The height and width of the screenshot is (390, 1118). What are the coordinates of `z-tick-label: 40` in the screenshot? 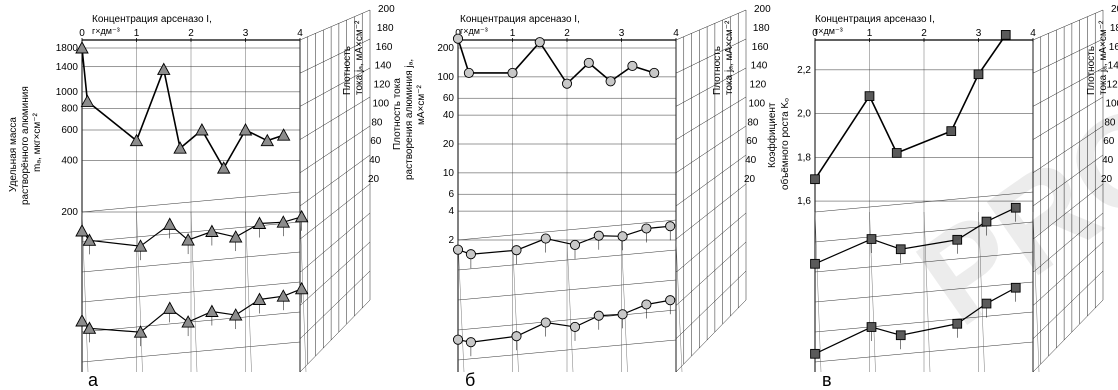 It's located at (1108, 160).